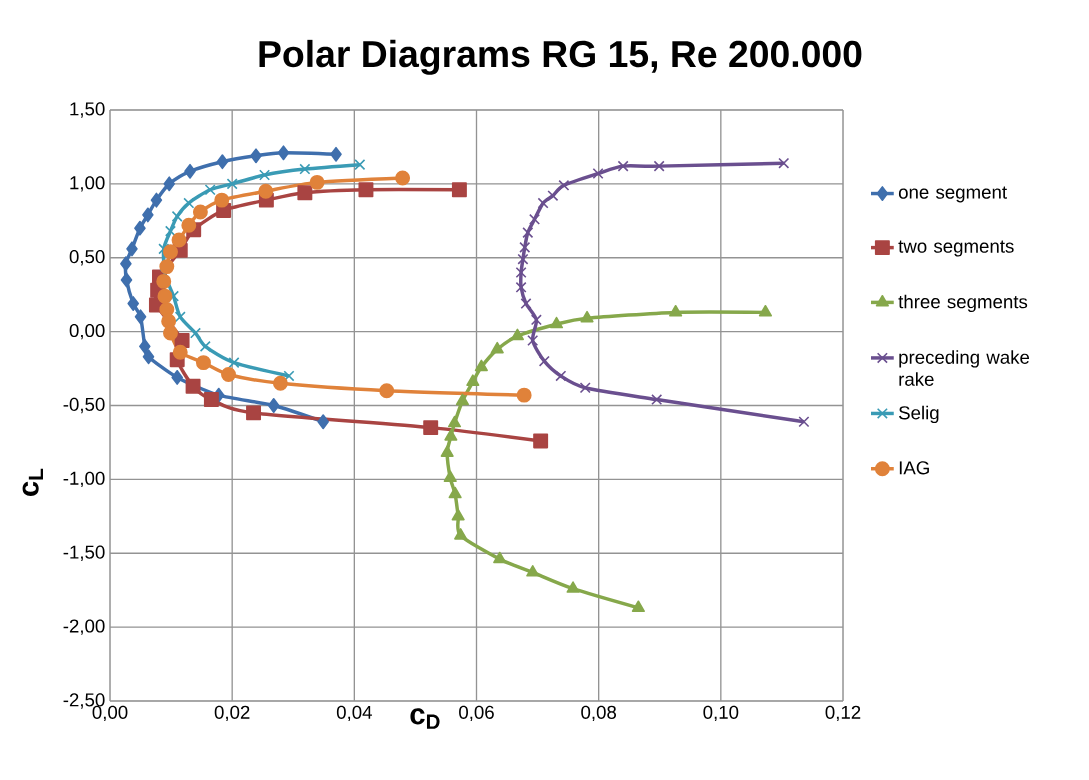 This screenshot has width=1089, height=780. I want to click on x-tick-label: 0,02, so click(232, 713).